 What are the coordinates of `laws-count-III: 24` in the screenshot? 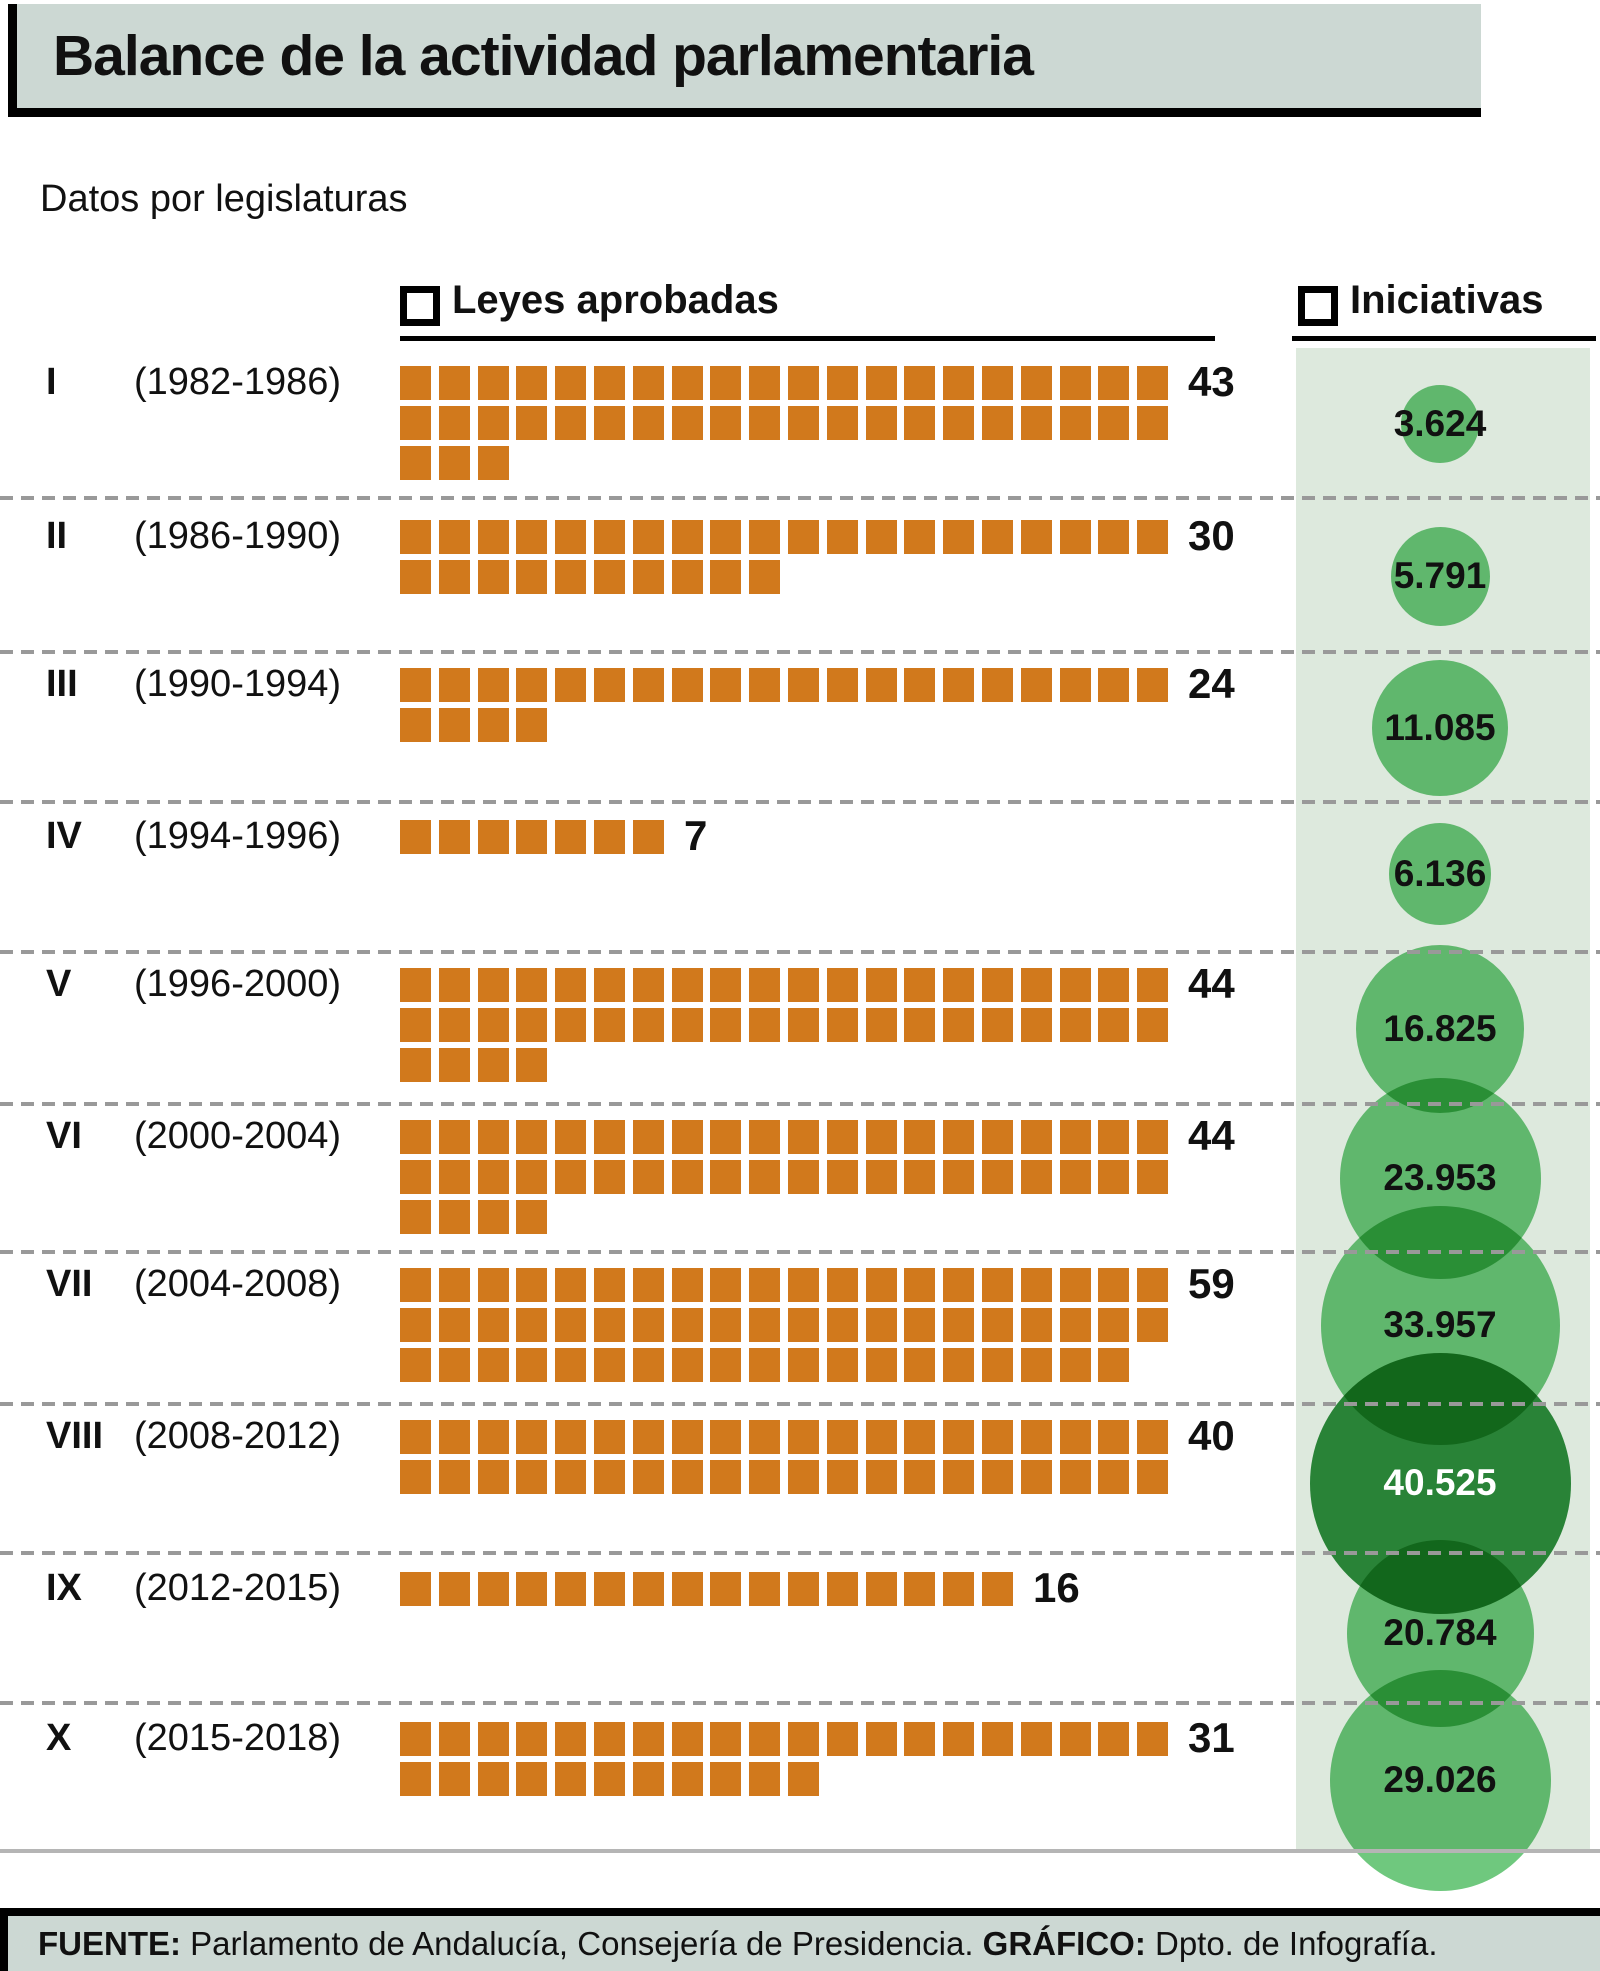 It's located at (1211, 683).